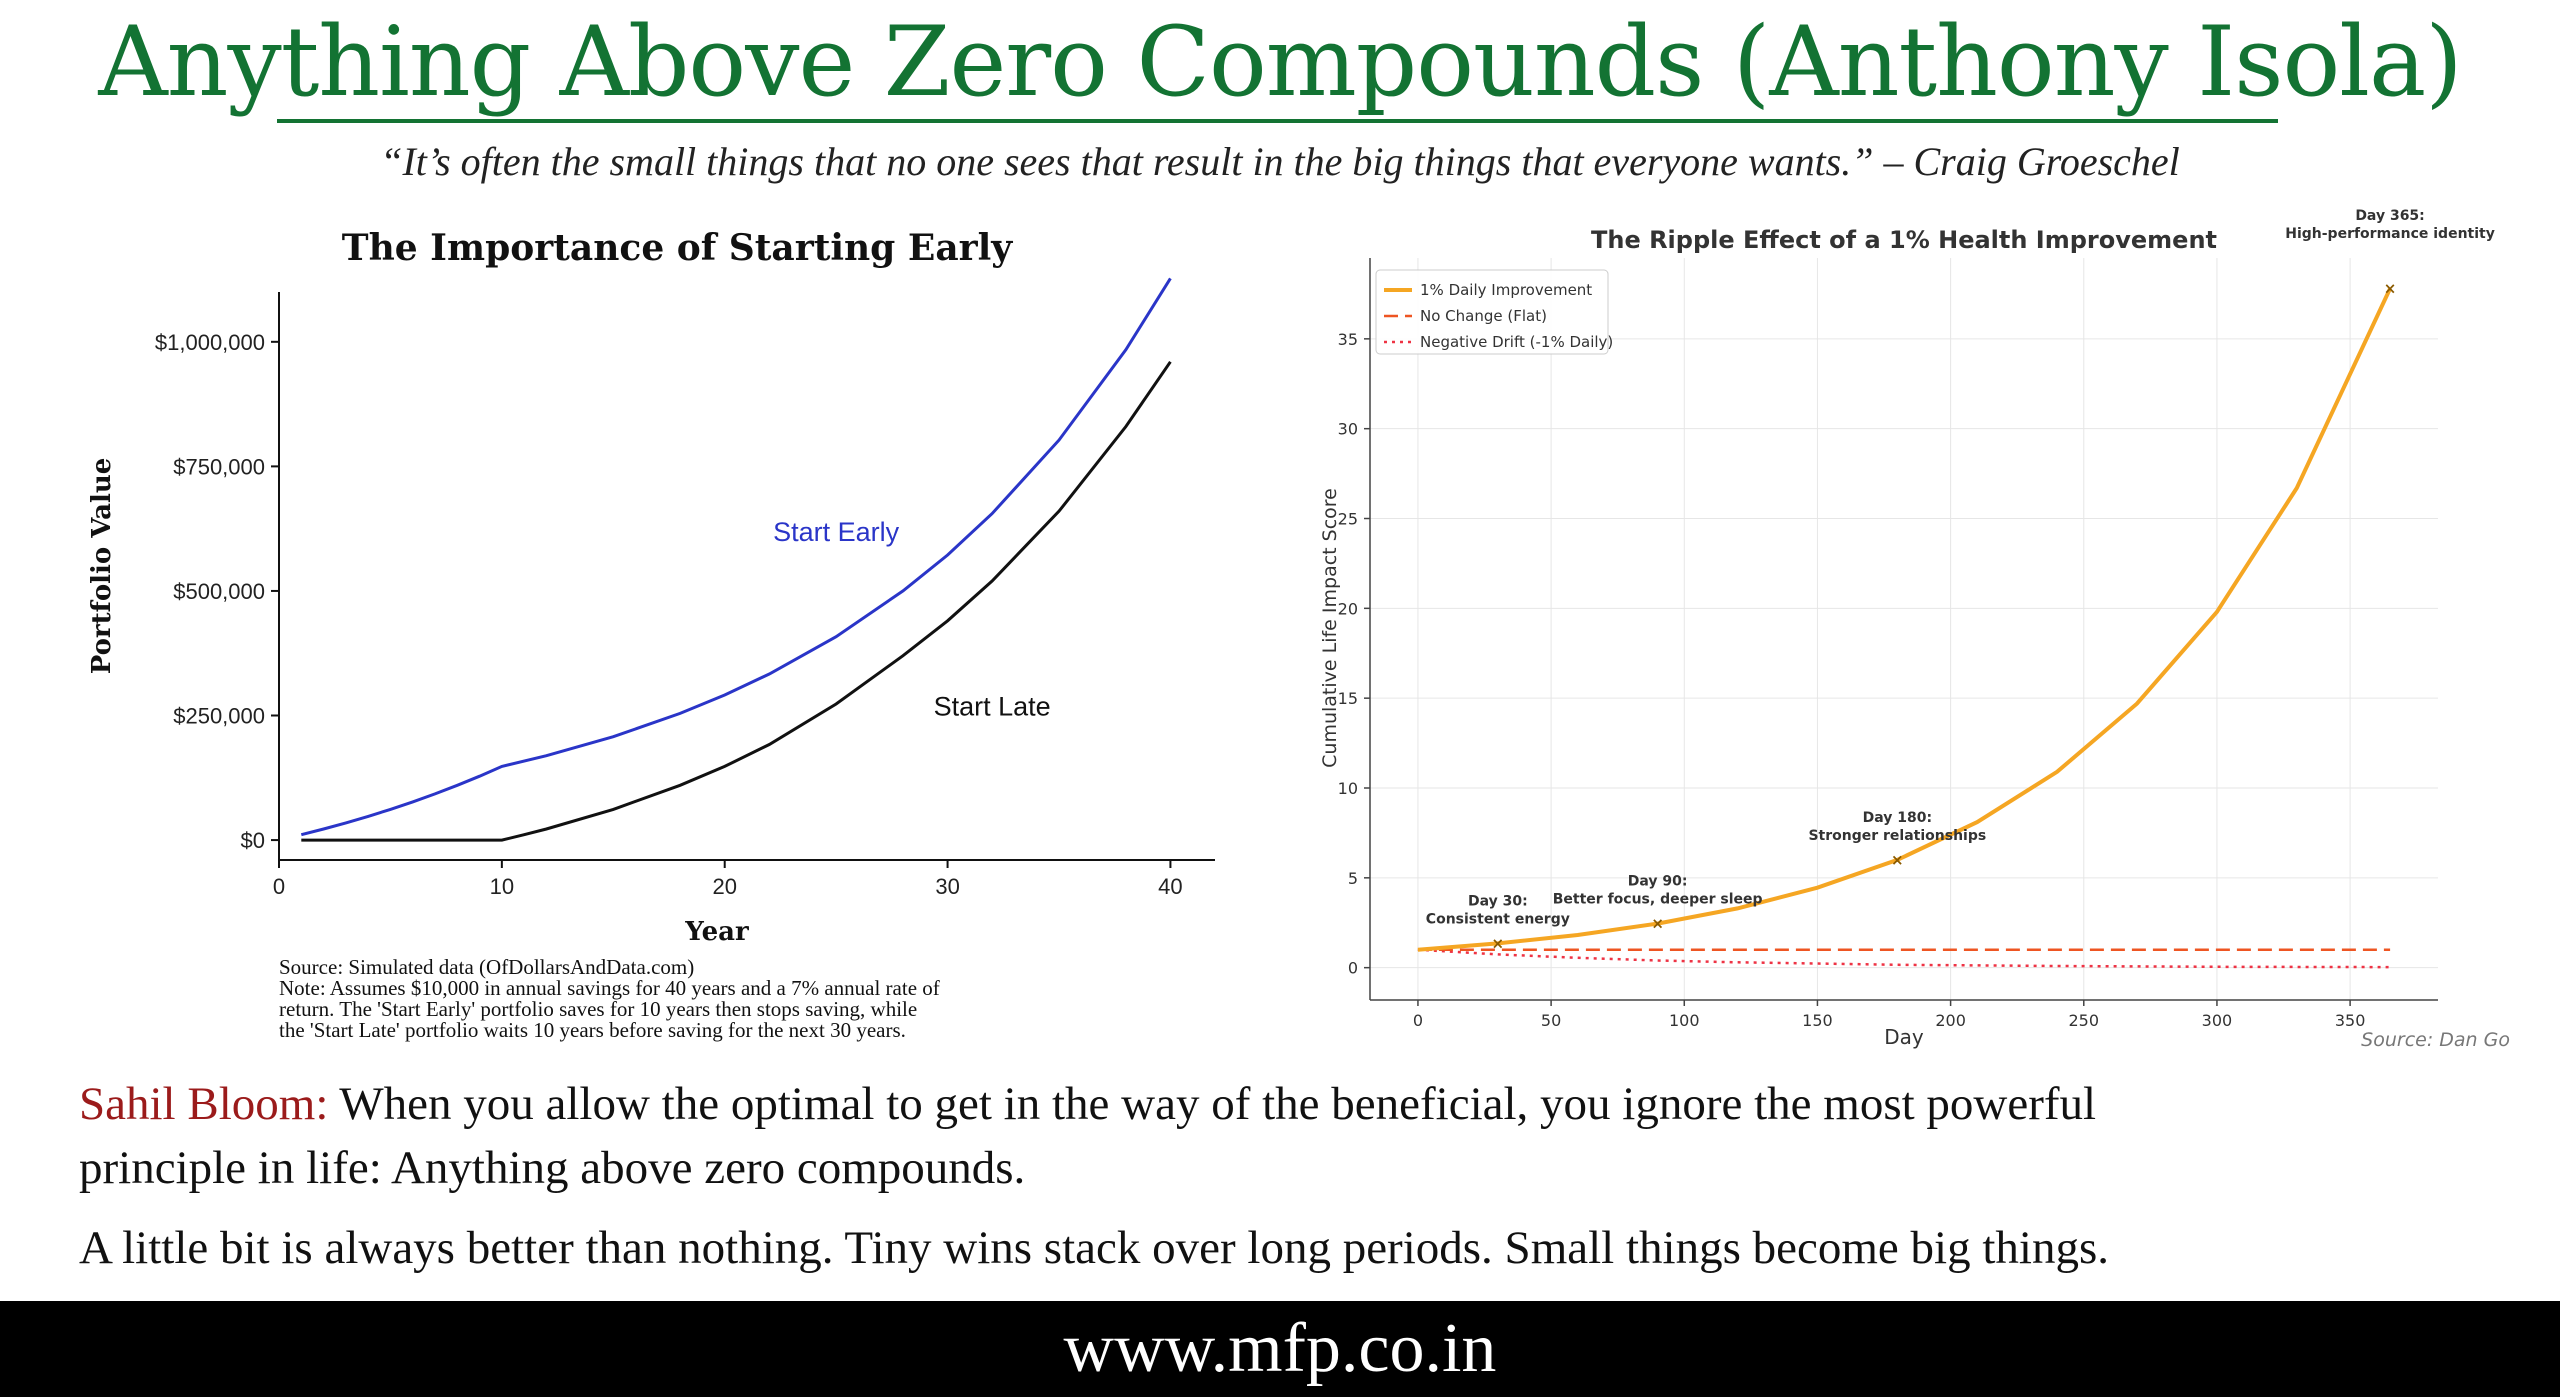  Describe the element at coordinates (1950, 1020) in the screenshot. I see `x-tick-label: 200` at that location.